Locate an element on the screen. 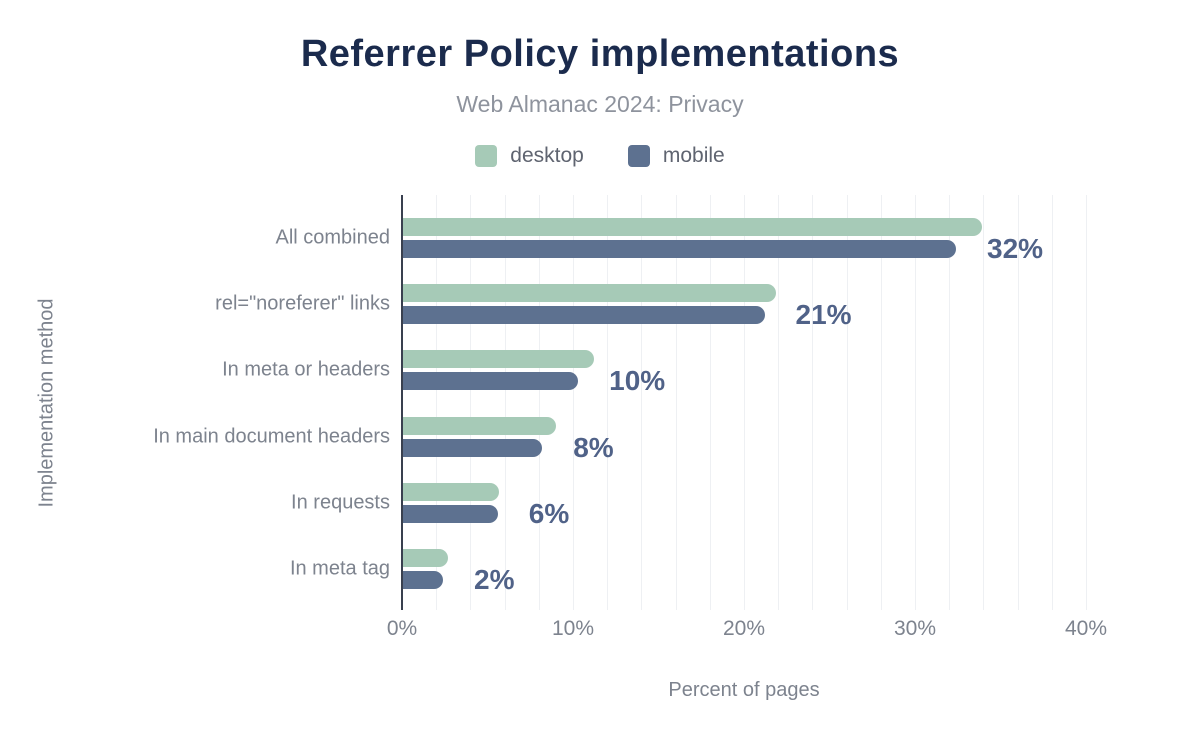 This screenshot has height=742, width=1200. category-label: All combined is located at coordinates (332, 237).